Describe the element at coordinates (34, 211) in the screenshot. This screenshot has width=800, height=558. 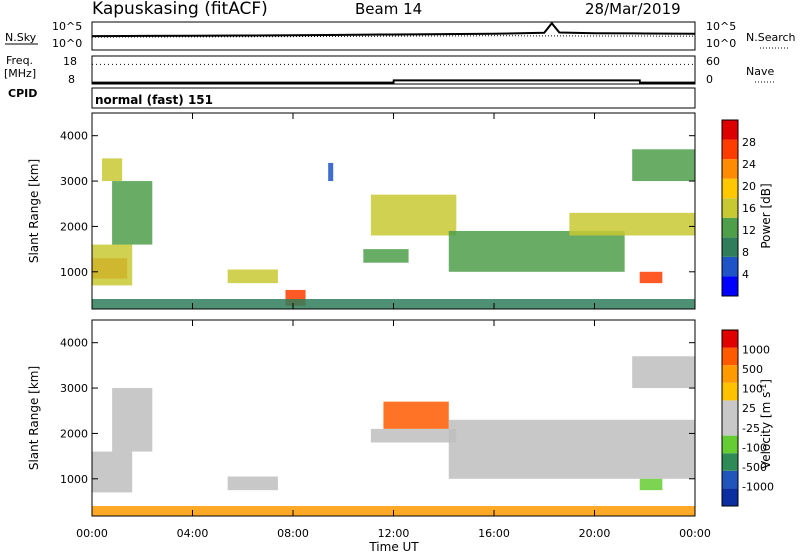
I see `power-ylabel: Slant Range [km]` at that location.